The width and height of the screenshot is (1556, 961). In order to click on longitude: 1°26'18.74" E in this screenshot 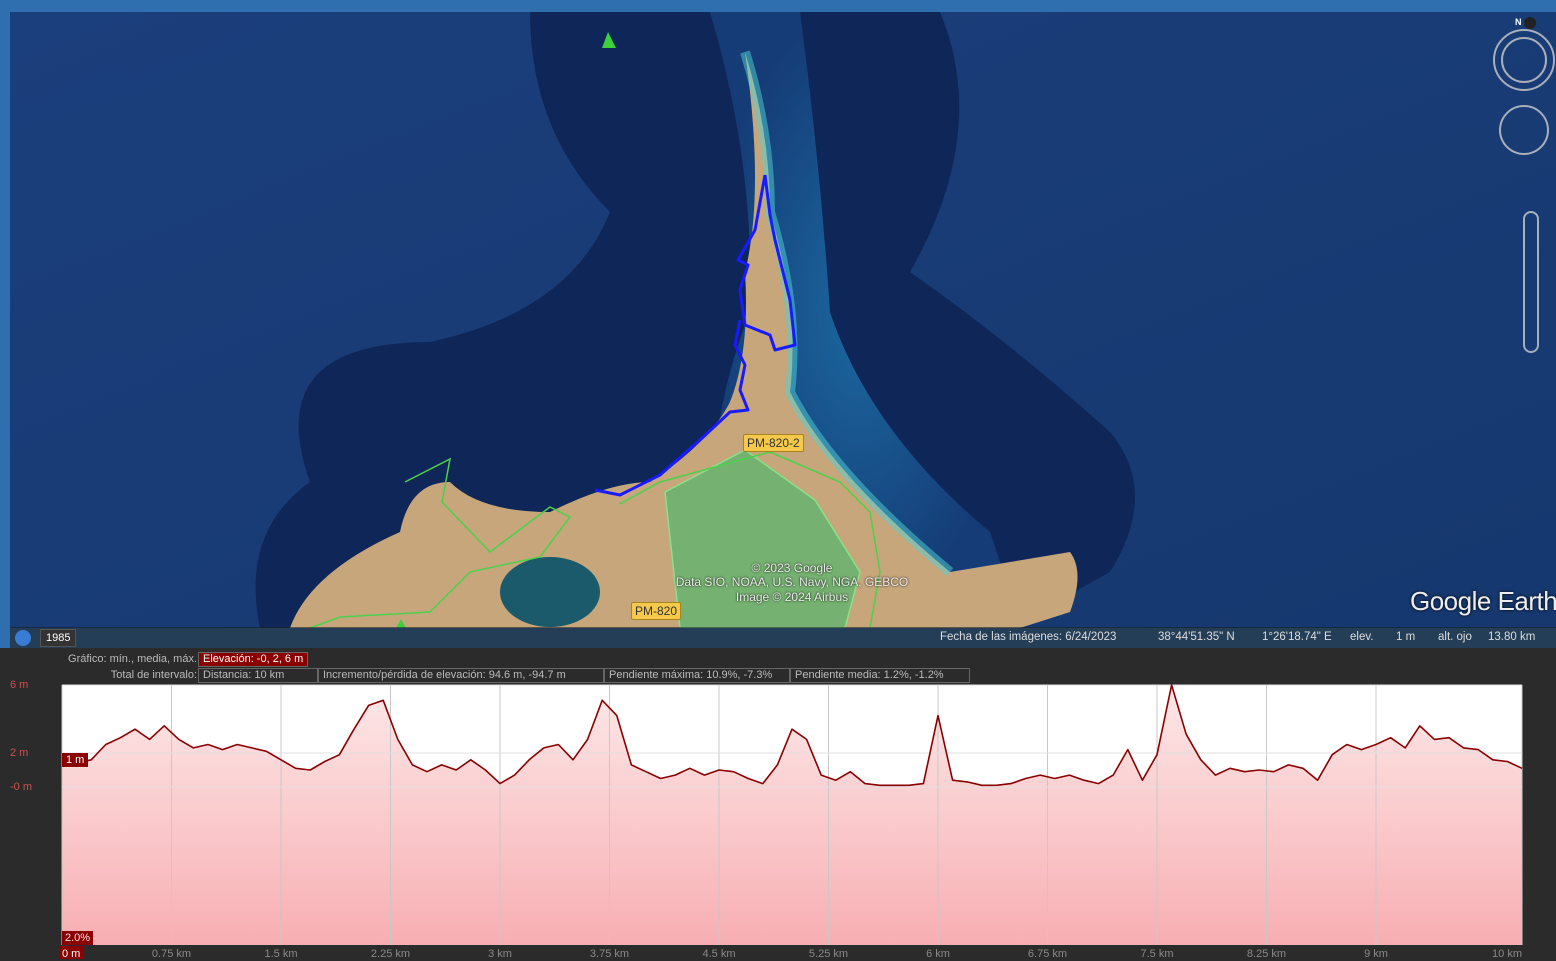, I will do `click(1297, 637)`.